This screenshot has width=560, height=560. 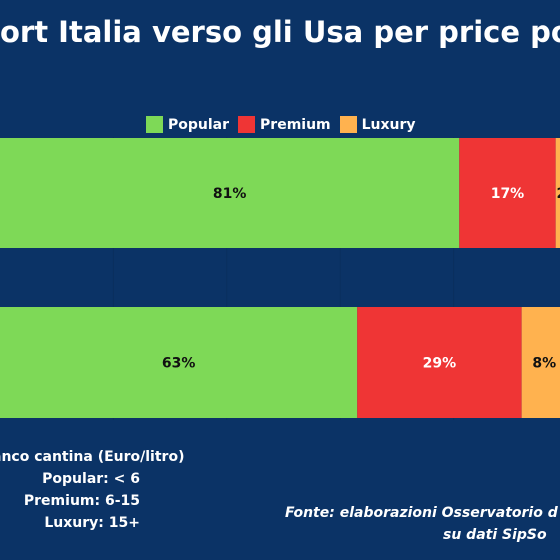 What do you see at coordinates (199, 124) in the screenshot?
I see `legend-label-popular: Popular` at bounding box center [199, 124].